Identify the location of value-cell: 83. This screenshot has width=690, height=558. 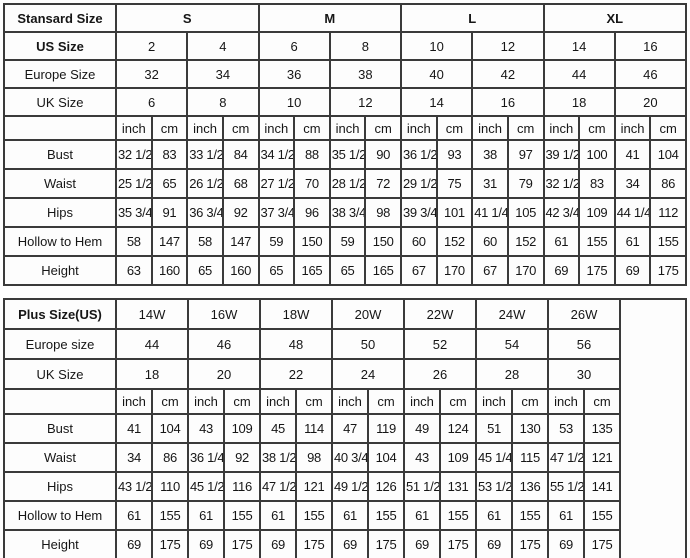
(597, 183).